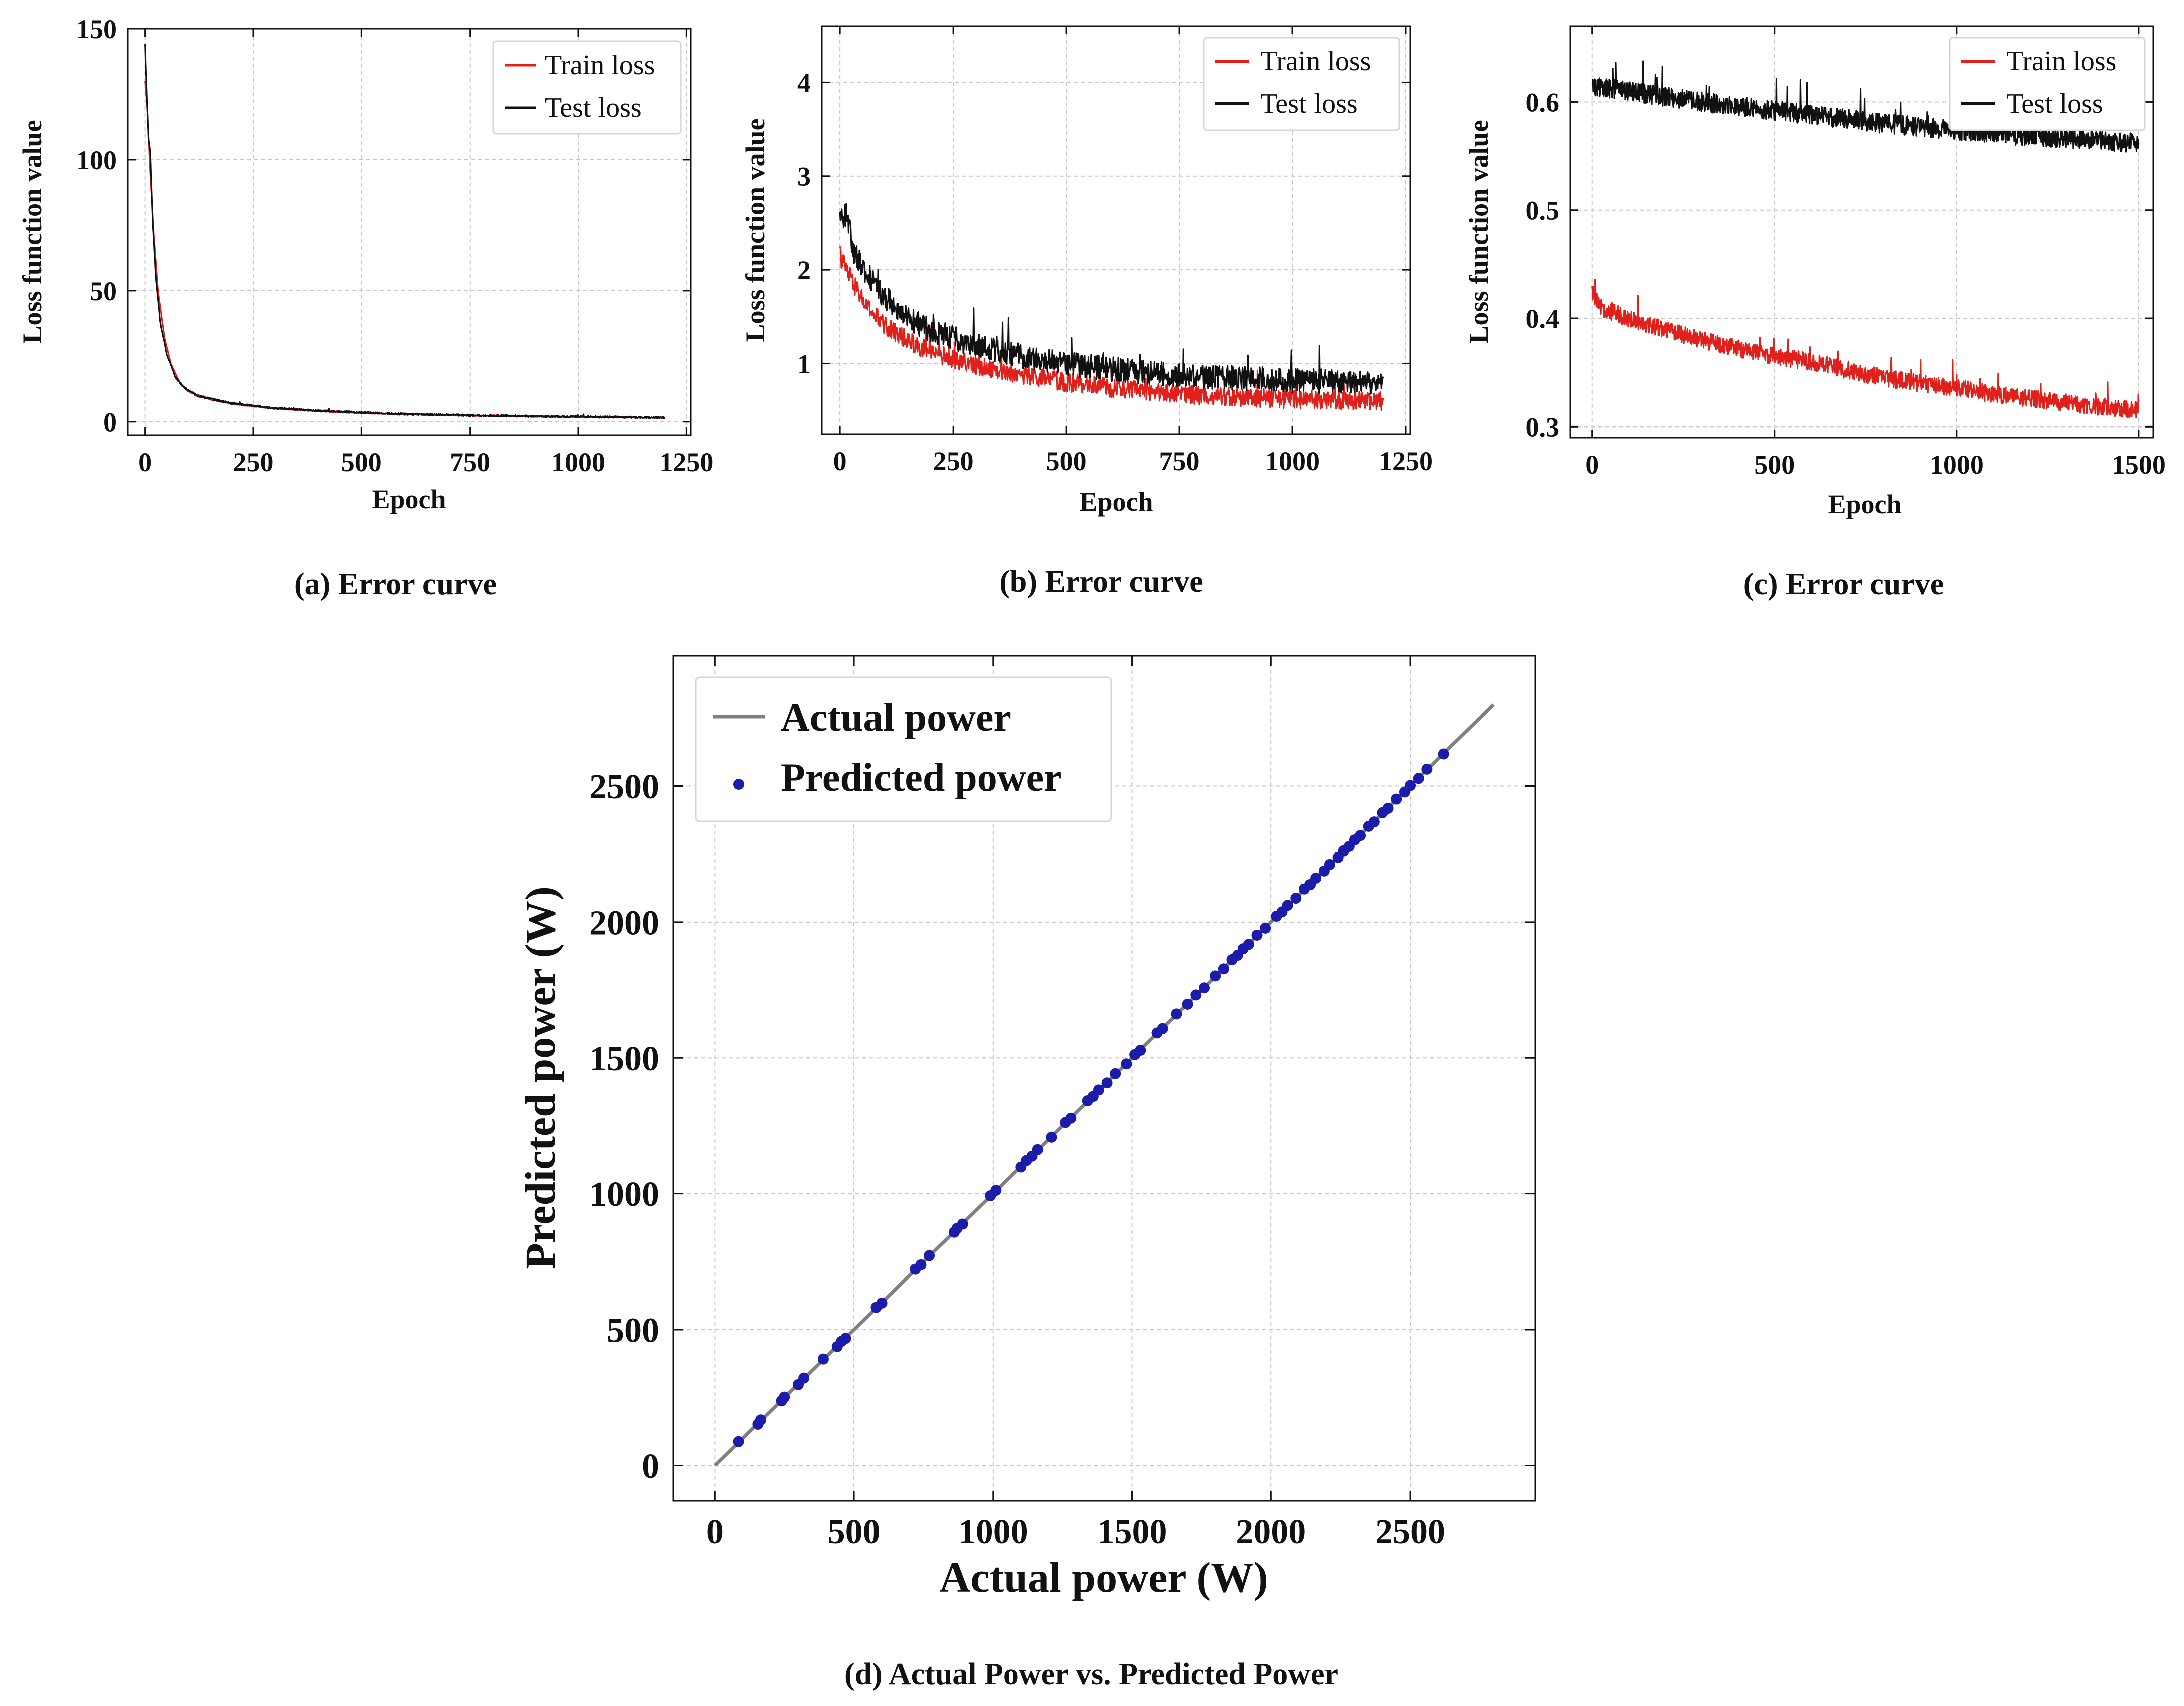 The height and width of the screenshot is (1706, 2184). What do you see at coordinates (804, 270) in the screenshot?
I see `panel-b-y-tick-label: 2` at bounding box center [804, 270].